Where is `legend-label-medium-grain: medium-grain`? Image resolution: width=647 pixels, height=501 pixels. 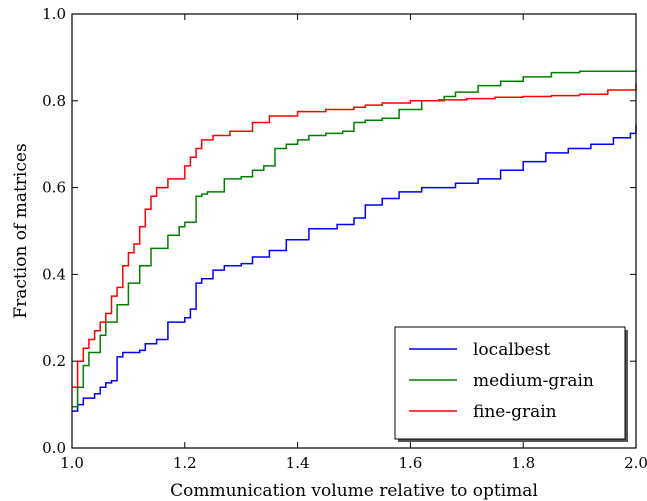
legend-label-medium-grain: medium-grain is located at coordinates (533, 381).